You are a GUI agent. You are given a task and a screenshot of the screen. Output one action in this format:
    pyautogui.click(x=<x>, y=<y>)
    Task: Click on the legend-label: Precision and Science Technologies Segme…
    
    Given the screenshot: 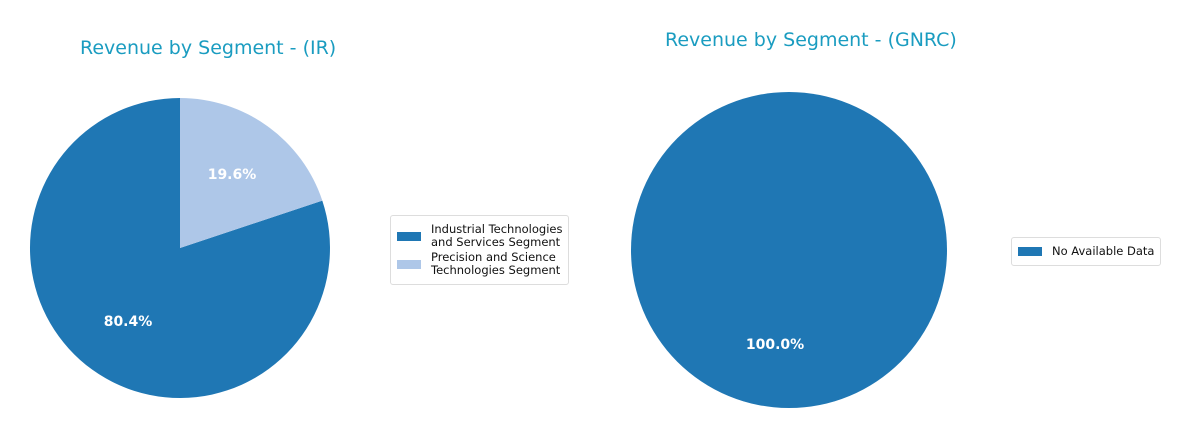 What is the action you would take?
    pyautogui.click(x=496, y=263)
    